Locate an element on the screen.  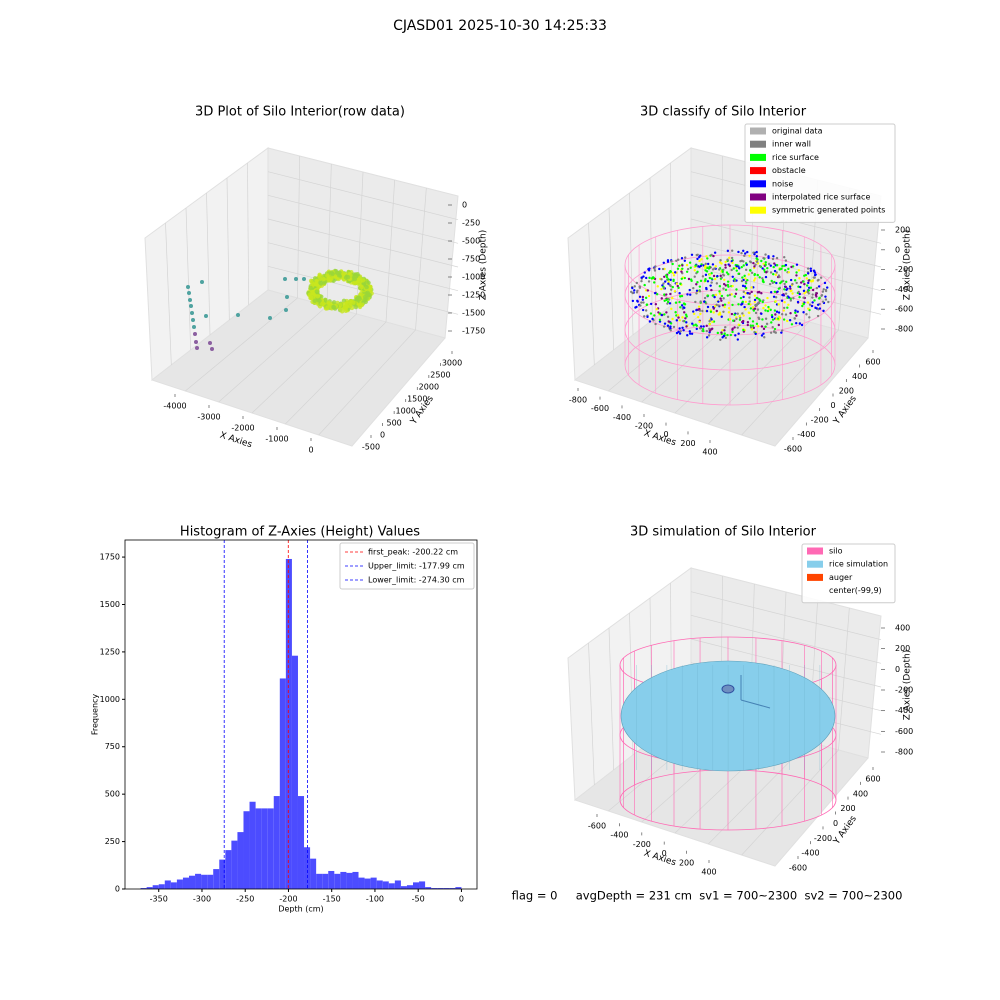
y-tick-label: -600 is located at coordinates (793, 449).